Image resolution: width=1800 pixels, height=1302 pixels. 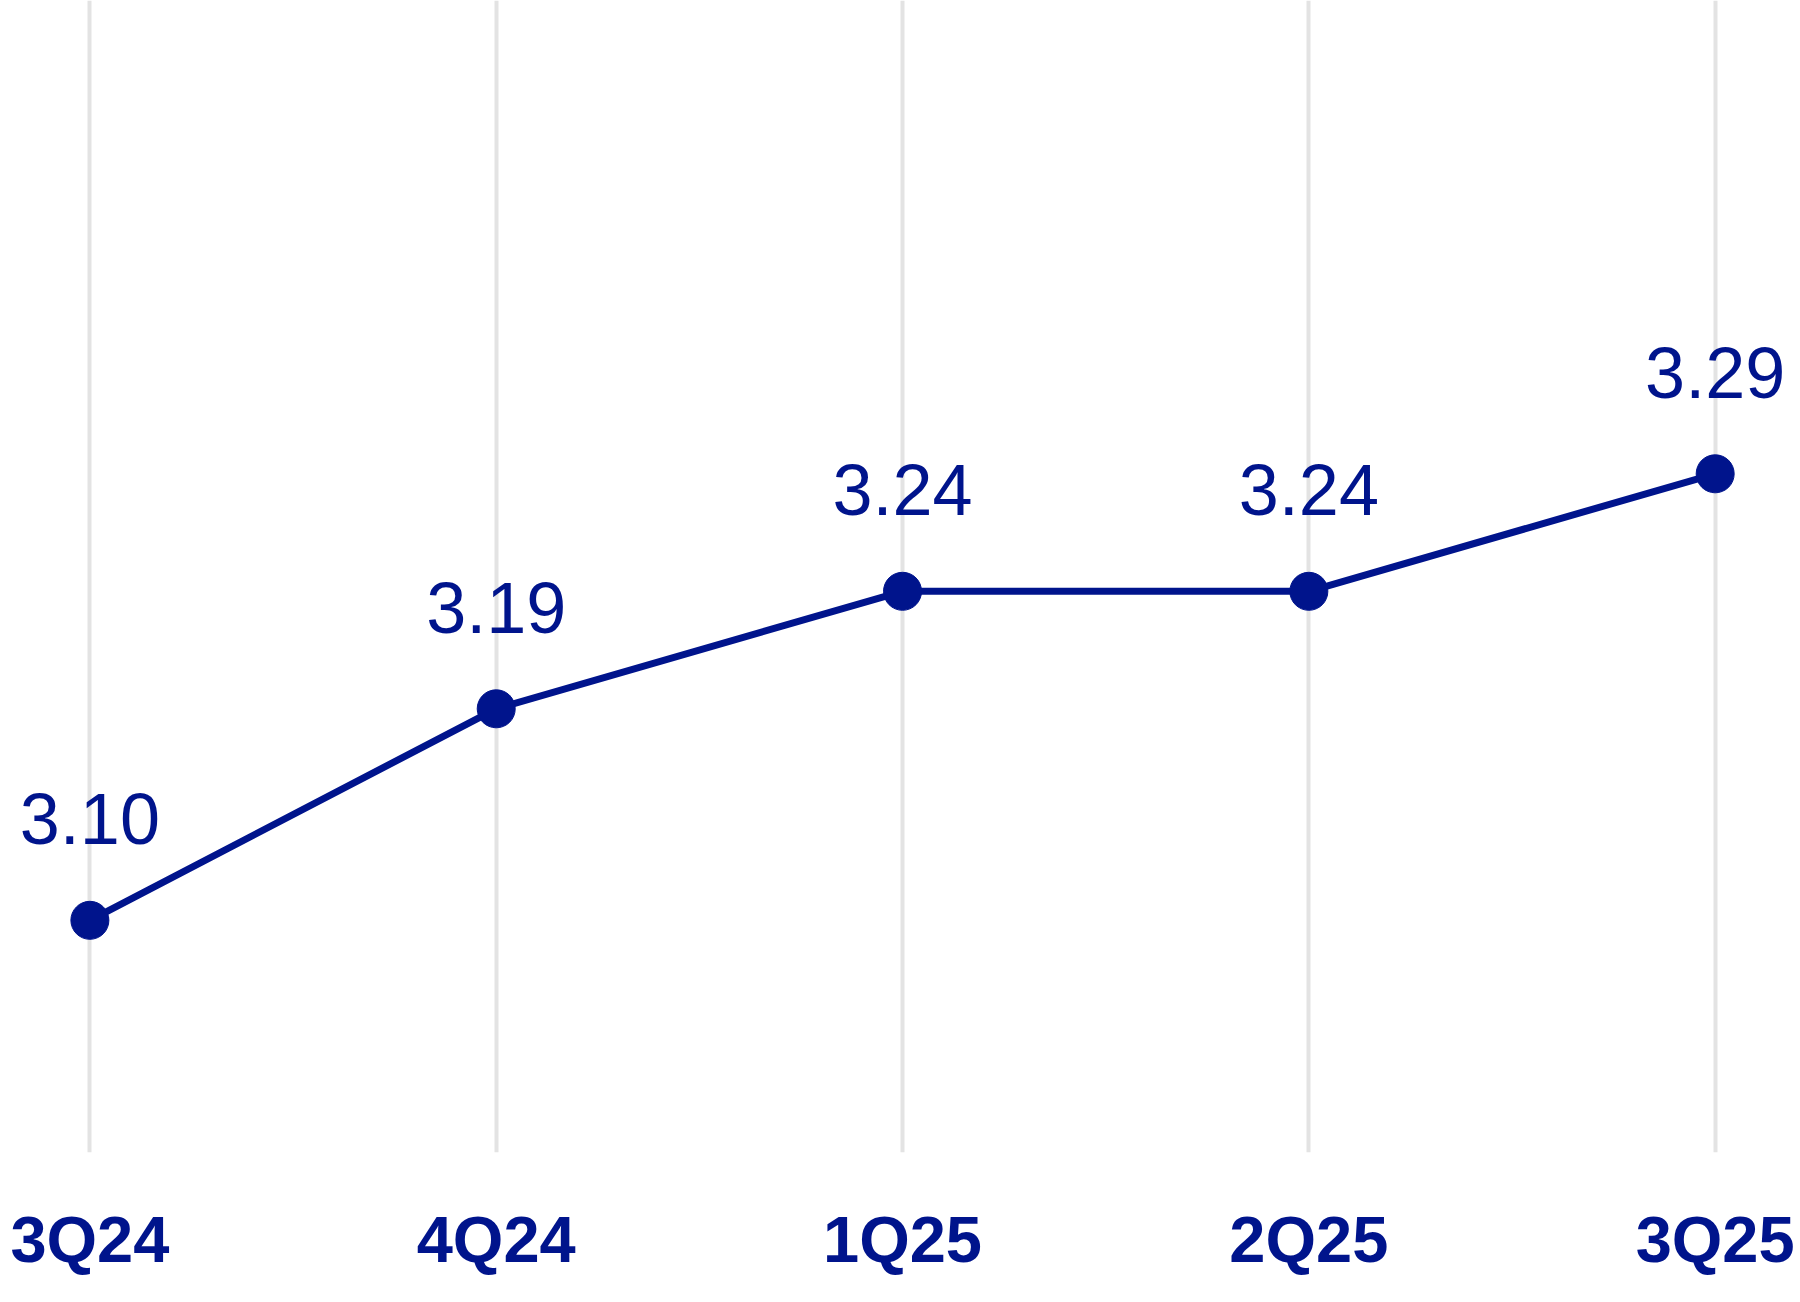 What do you see at coordinates (1715, 372) in the screenshot?
I see `data-label: 3.29` at bounding box center [1715, 372].